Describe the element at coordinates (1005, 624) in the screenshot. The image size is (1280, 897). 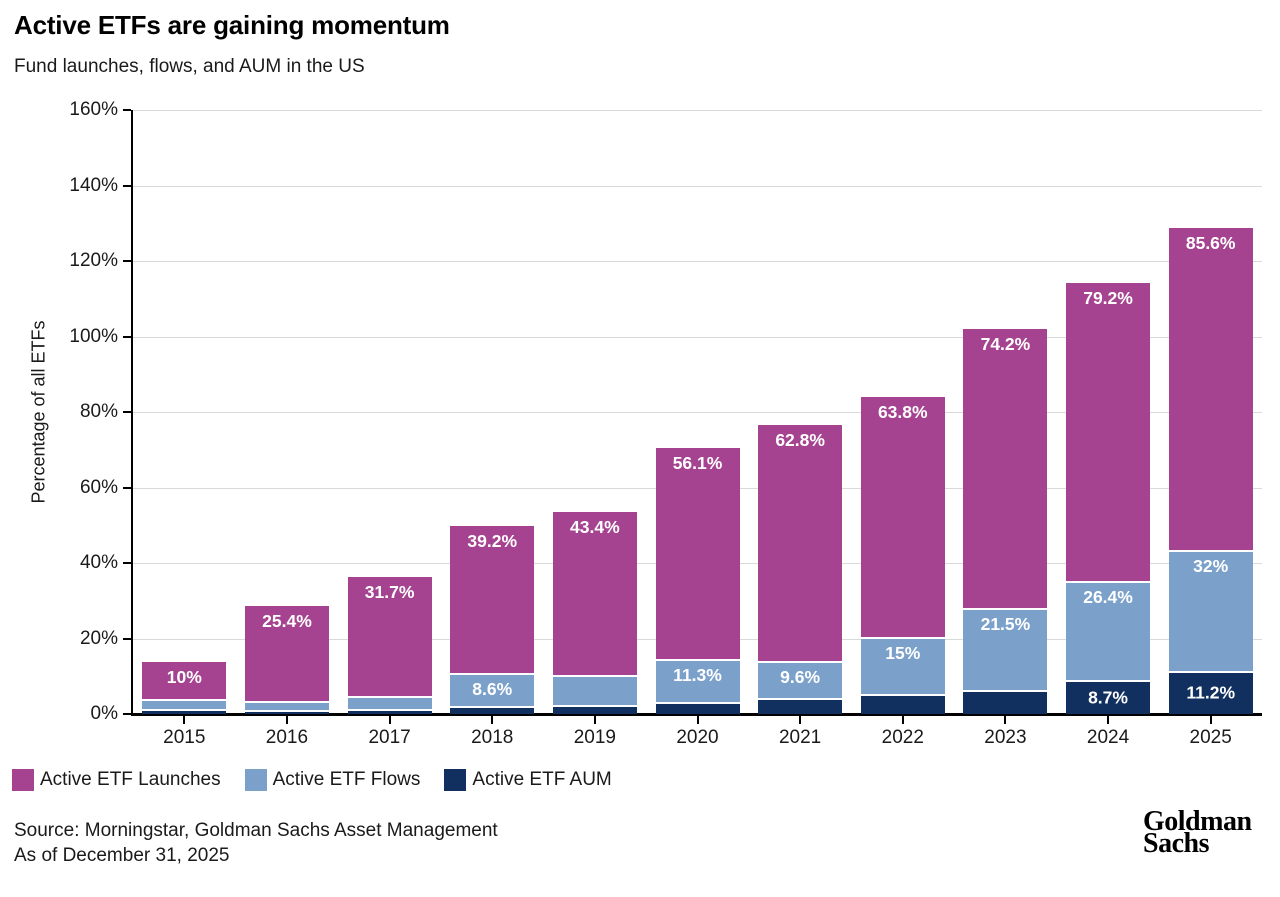
I see `bar-value-label-active-etf-flows: 21.5%` at that location.